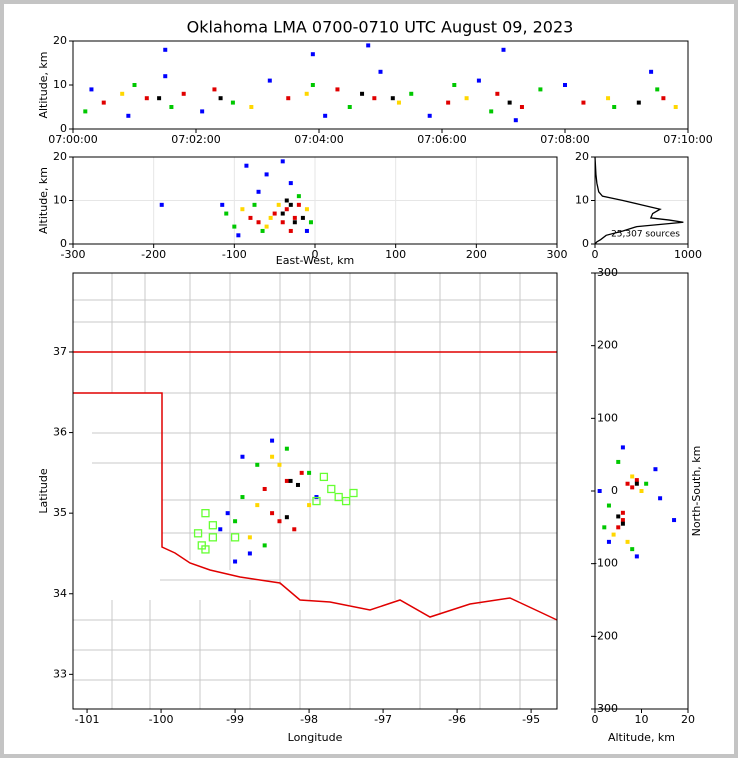 The height and width of the screenshot is (758, 738). What do you see at coordinates (605, 635) in the screenshot?
I see `y-tick-label: -200` at bounding box center [605, 635].